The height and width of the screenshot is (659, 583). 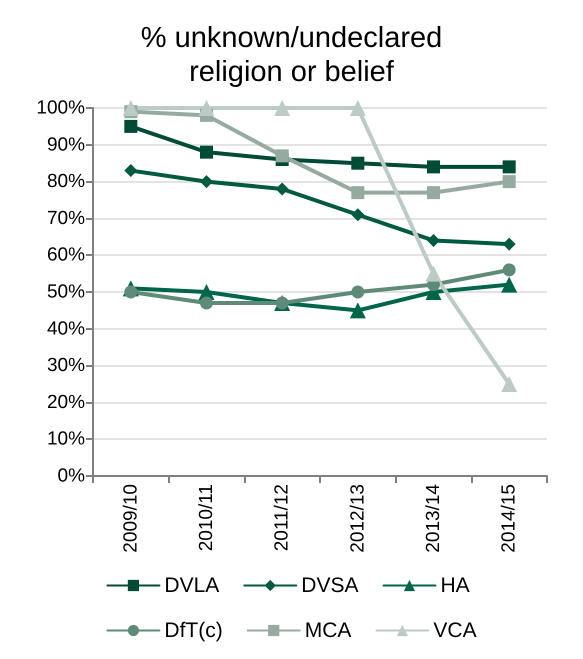 I want to click on x-tick-label: 2014/15, so click(x=509, y=518).